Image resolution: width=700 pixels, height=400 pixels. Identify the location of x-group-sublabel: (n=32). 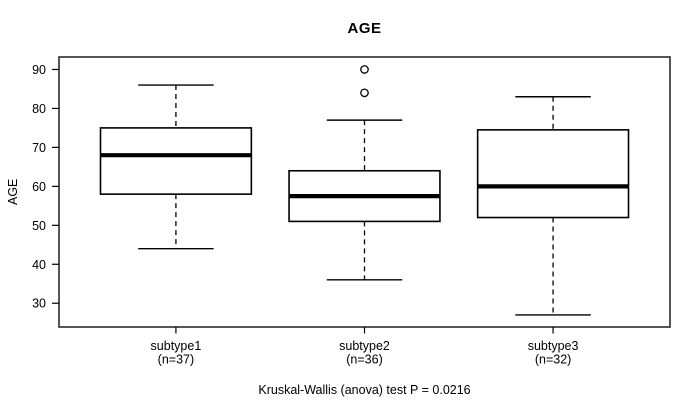
(553, 360).